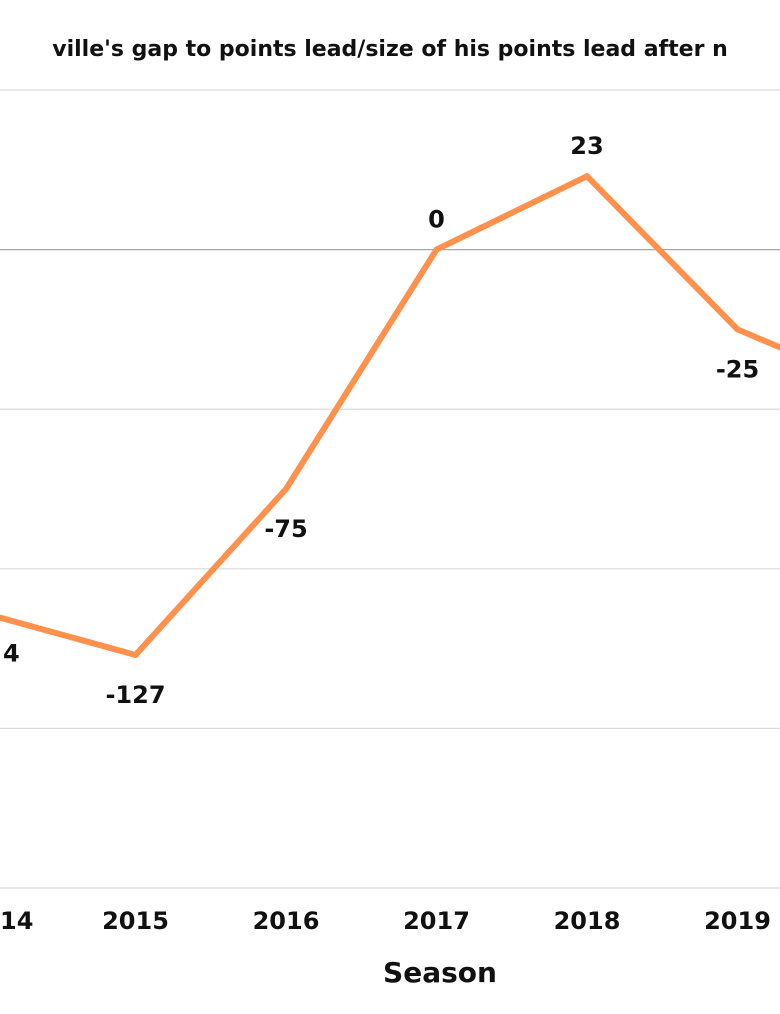  I want to click on data-label: 23, so click(586, 146).